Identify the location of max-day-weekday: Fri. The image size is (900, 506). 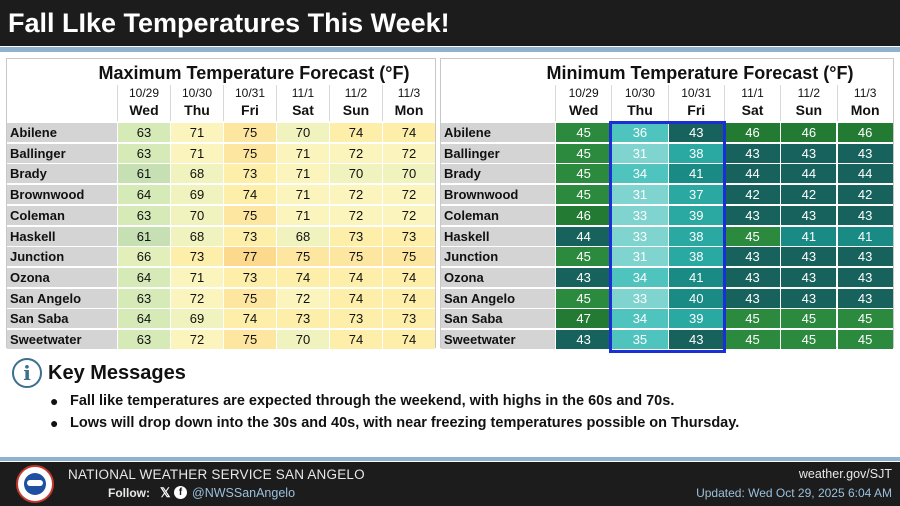
(250, 110).